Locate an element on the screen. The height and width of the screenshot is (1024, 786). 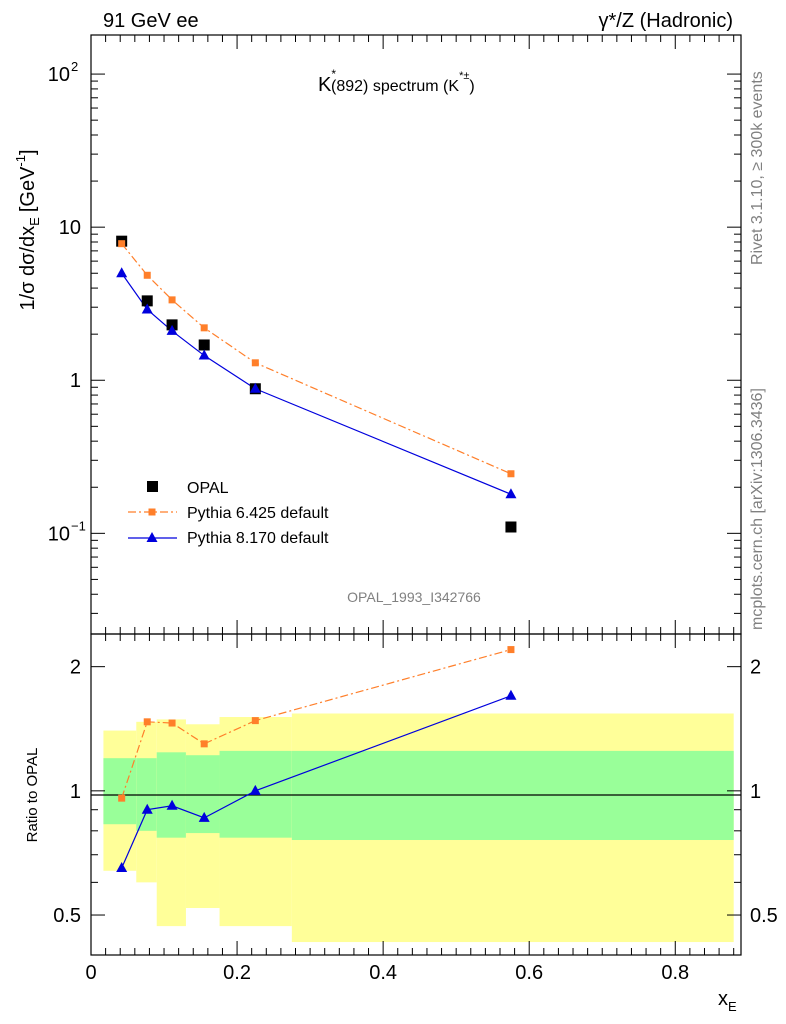
ratio-y-tick-label-left: 2 is located at coordinates (75, 668).